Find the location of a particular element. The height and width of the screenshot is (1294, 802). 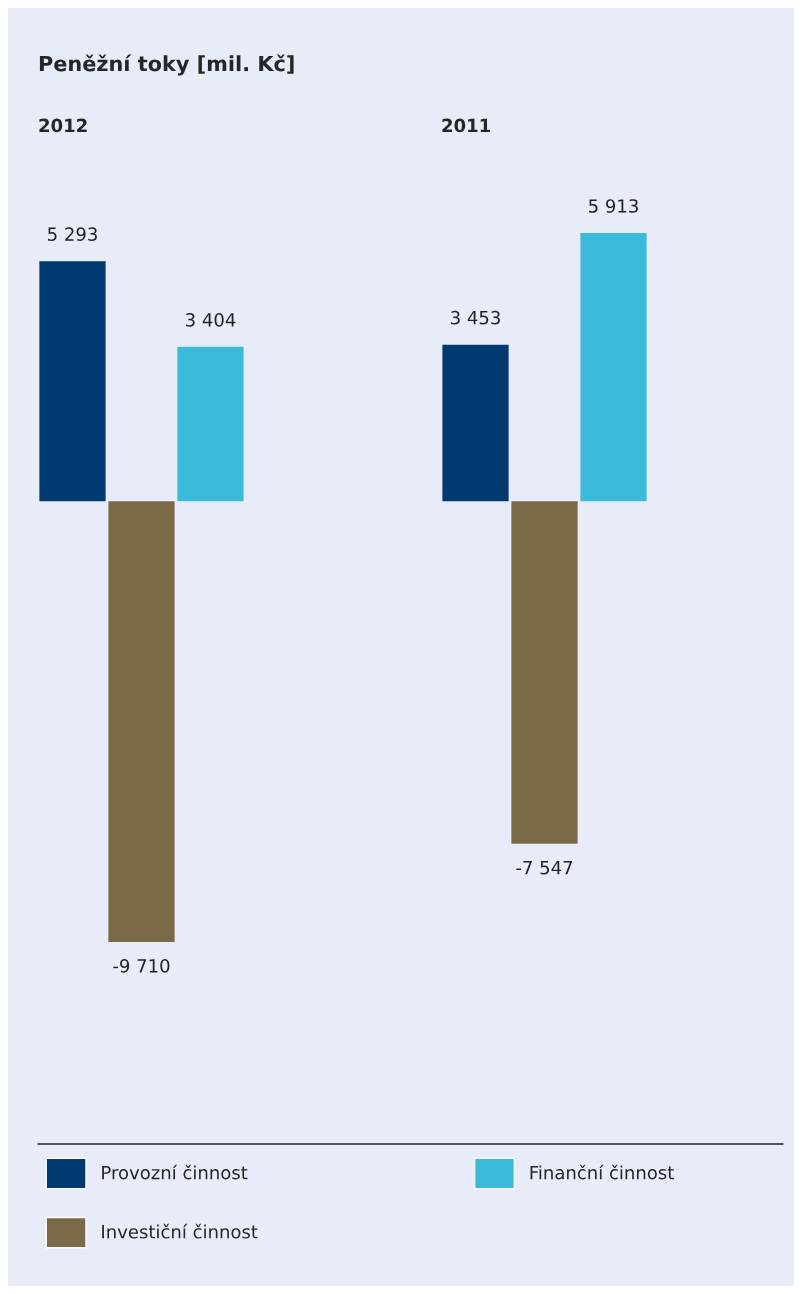

legend-label: Investiční činnost is located at coordinates (180, 1231).